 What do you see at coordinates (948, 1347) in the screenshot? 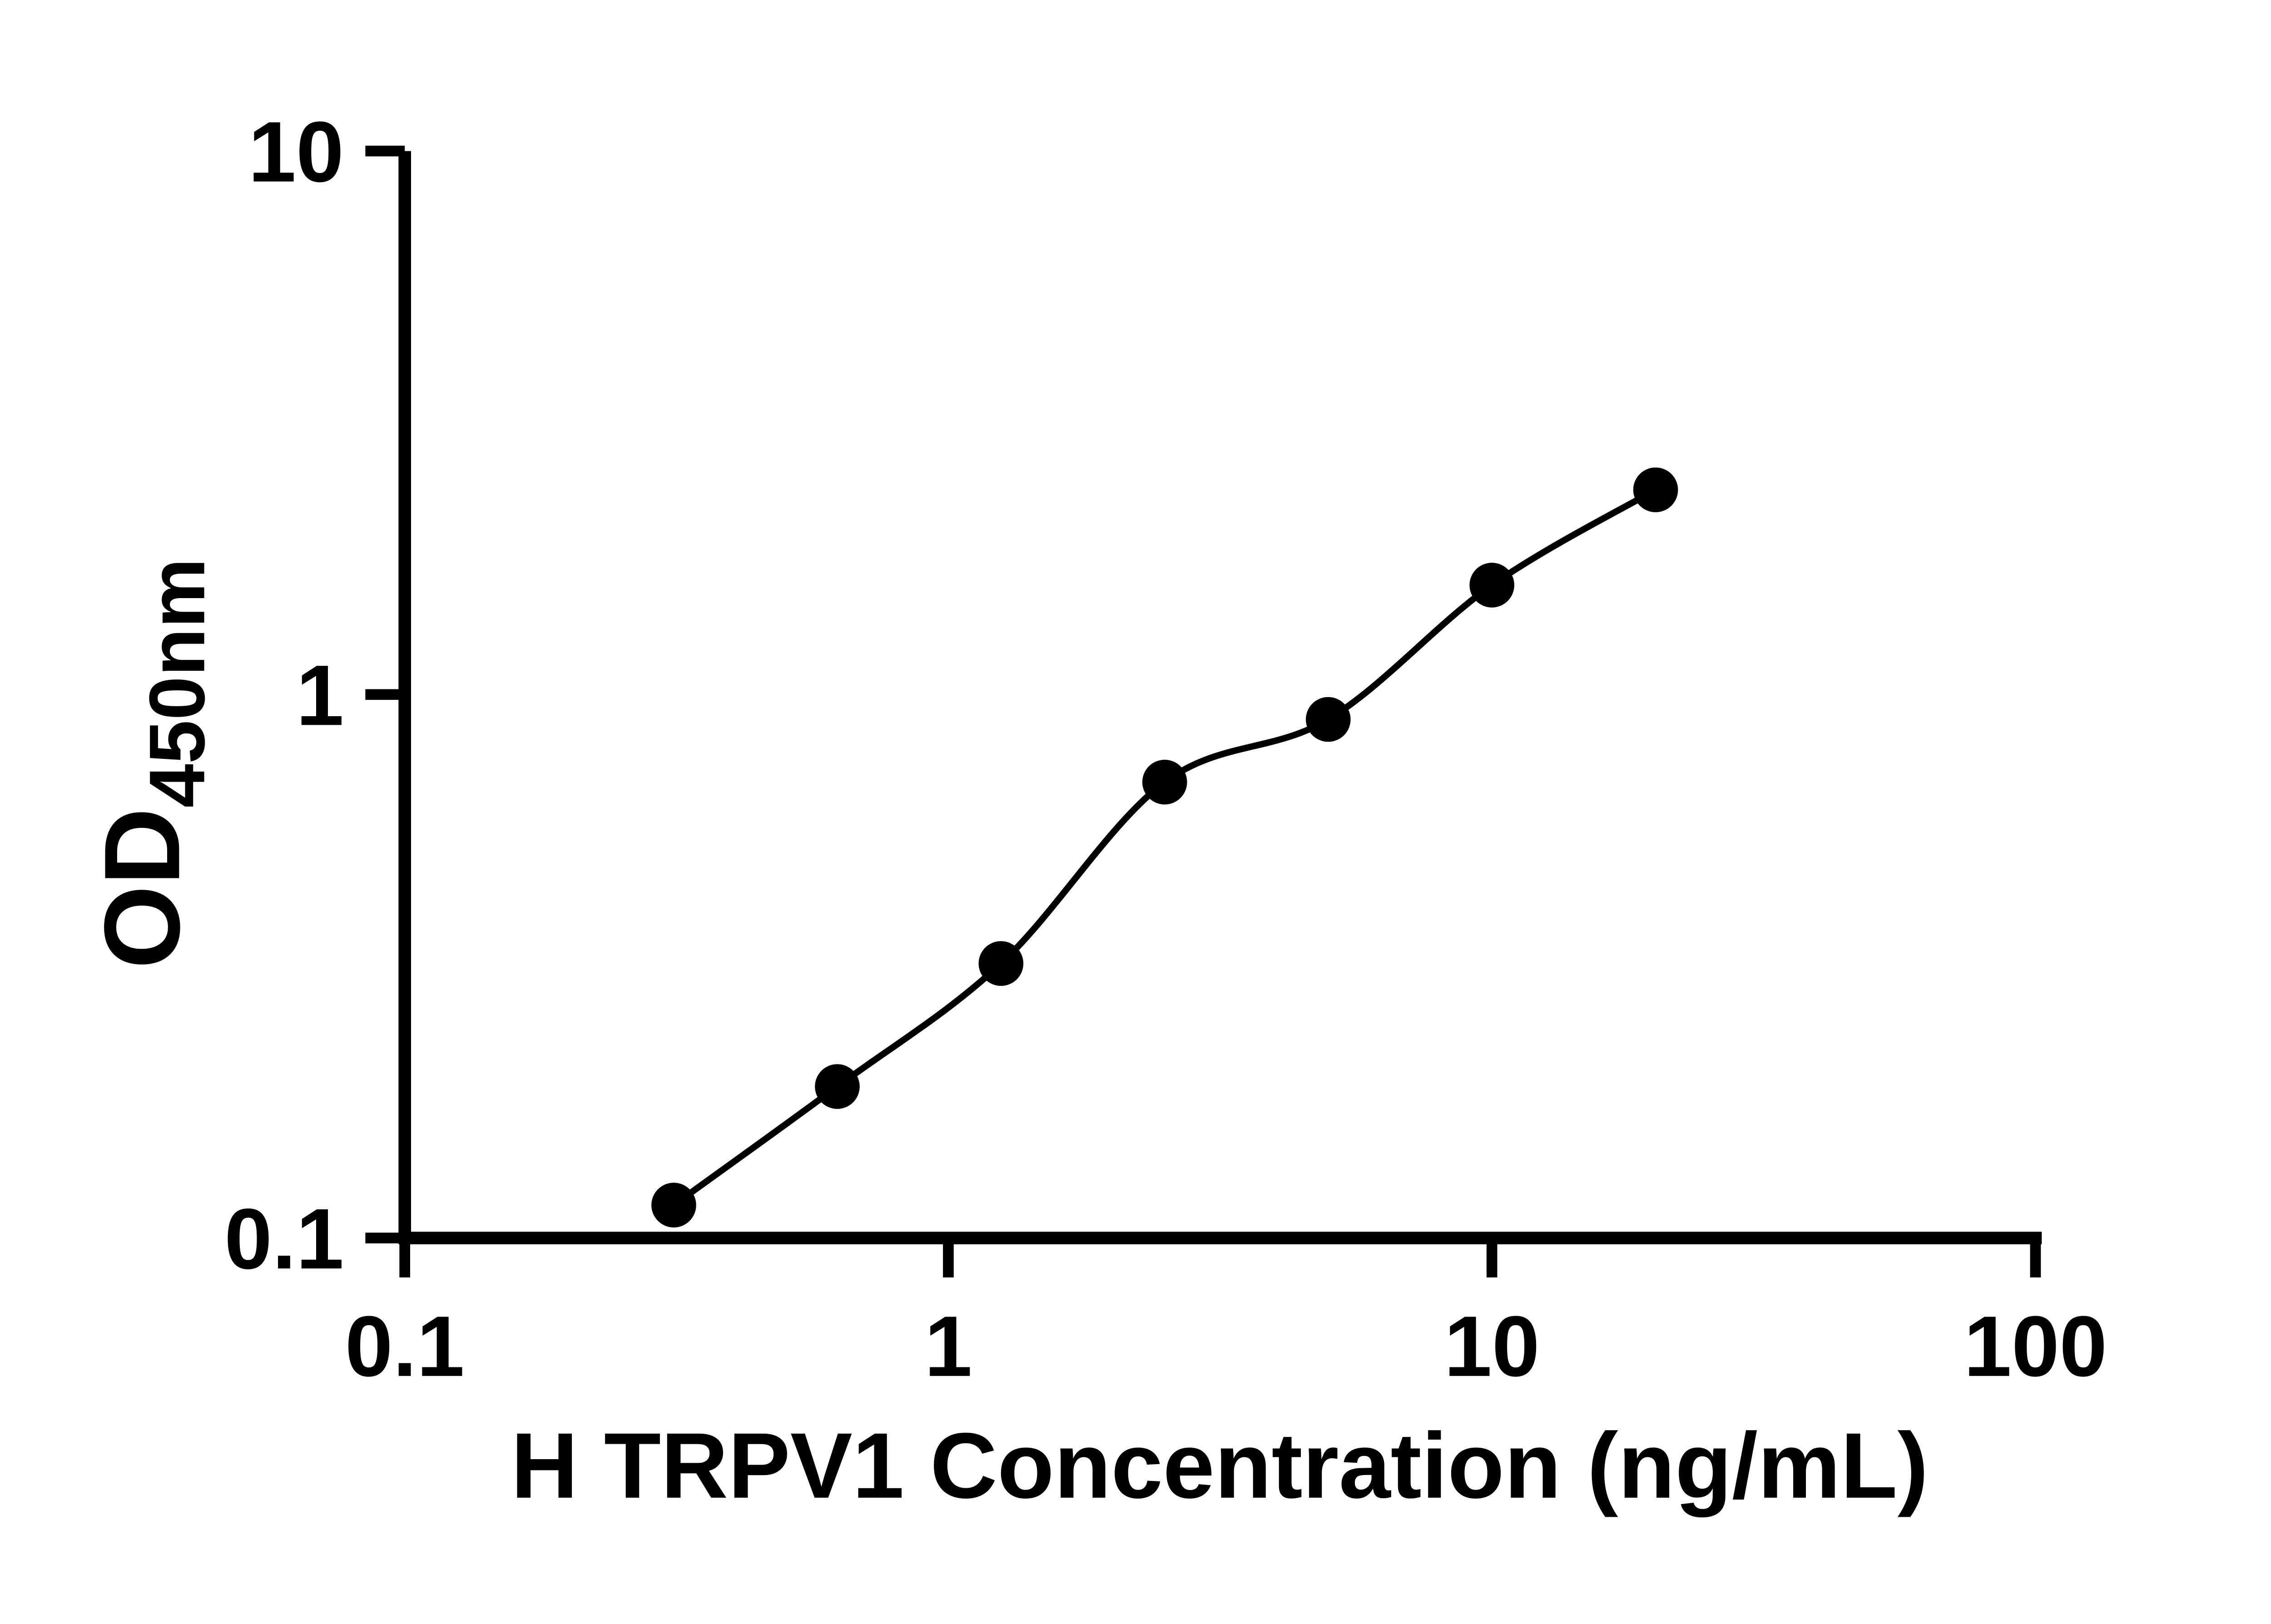
I see `x-tick-label-1: 1` at bounding box center [948, 1347].